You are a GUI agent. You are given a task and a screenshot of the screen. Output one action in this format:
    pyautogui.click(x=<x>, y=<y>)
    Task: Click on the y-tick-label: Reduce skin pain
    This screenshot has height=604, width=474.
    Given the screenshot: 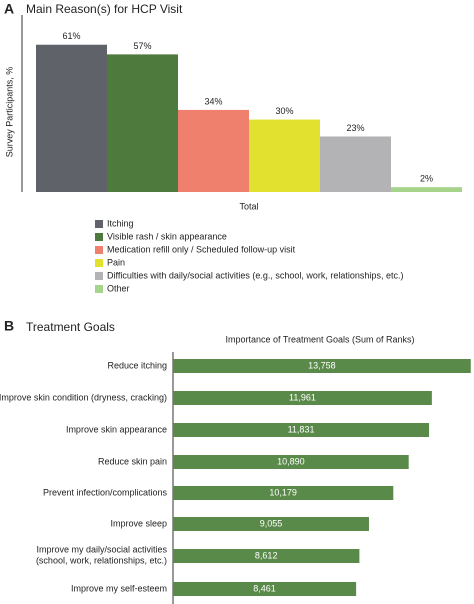 What is the action you would take?
    pyautogui.click(x=132, y=461)
    